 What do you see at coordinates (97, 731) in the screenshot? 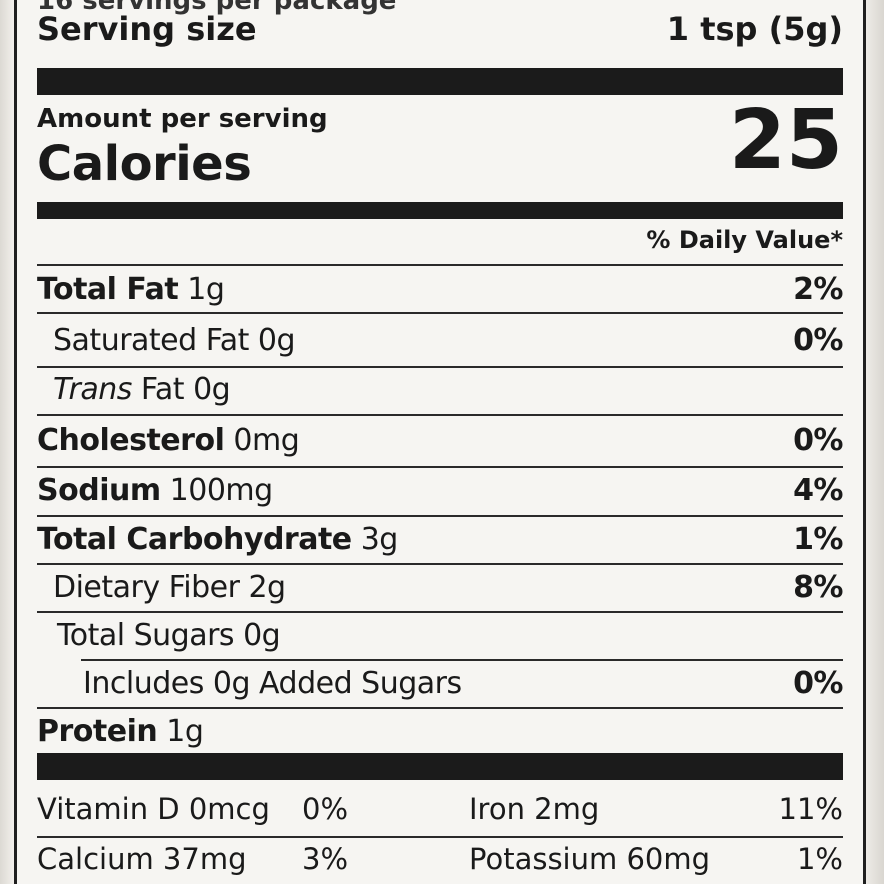
I see `nutrient-name: Protein` at bounding box center [97, 731].